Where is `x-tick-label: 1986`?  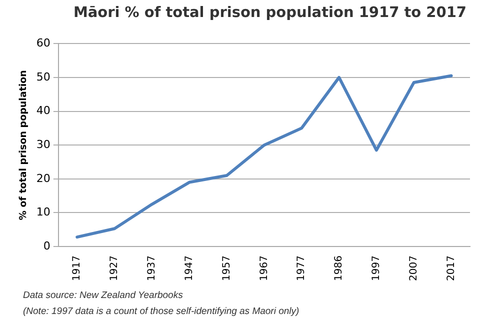 x-tick-label: 1986 is located at coordinates (339, 269).